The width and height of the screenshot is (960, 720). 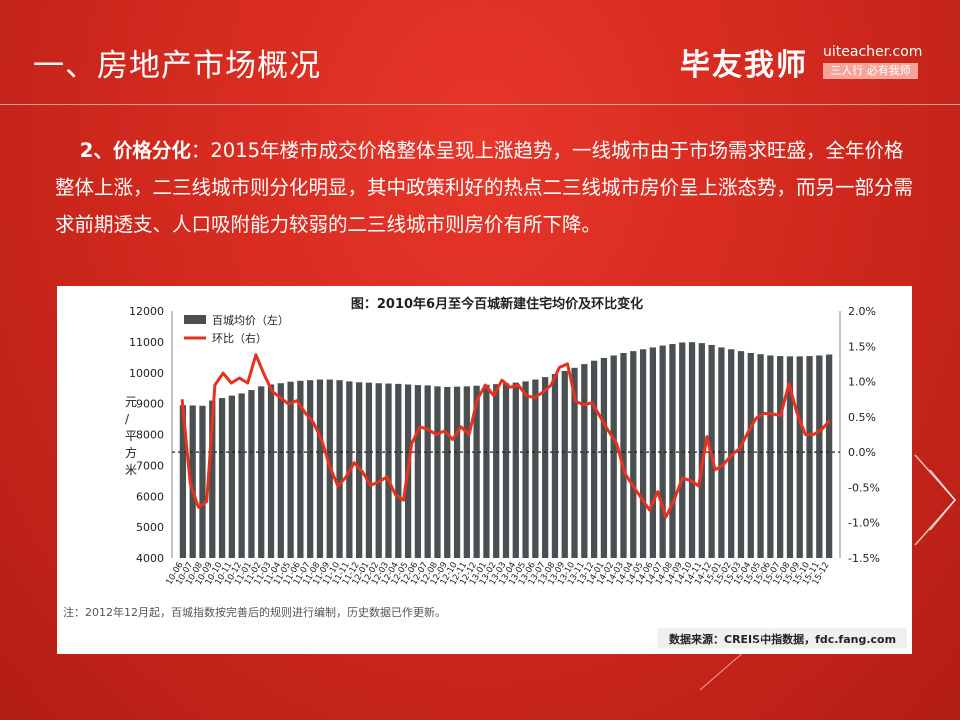 What do you see at coordinates (864, 487) in the screenshot?
I see `y-right-tick-label: -0.5%` at bounding box center [864, 487].